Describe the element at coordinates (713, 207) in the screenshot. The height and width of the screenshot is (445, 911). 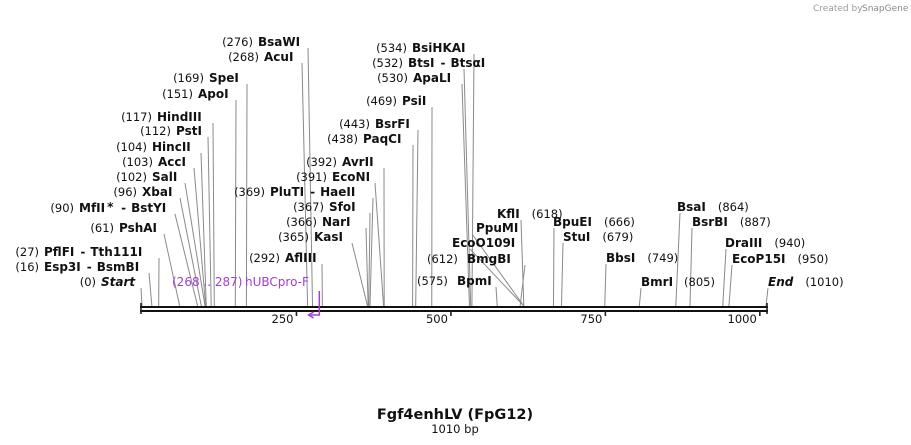
I see `site-bsai: BsaI (864)` at that location.